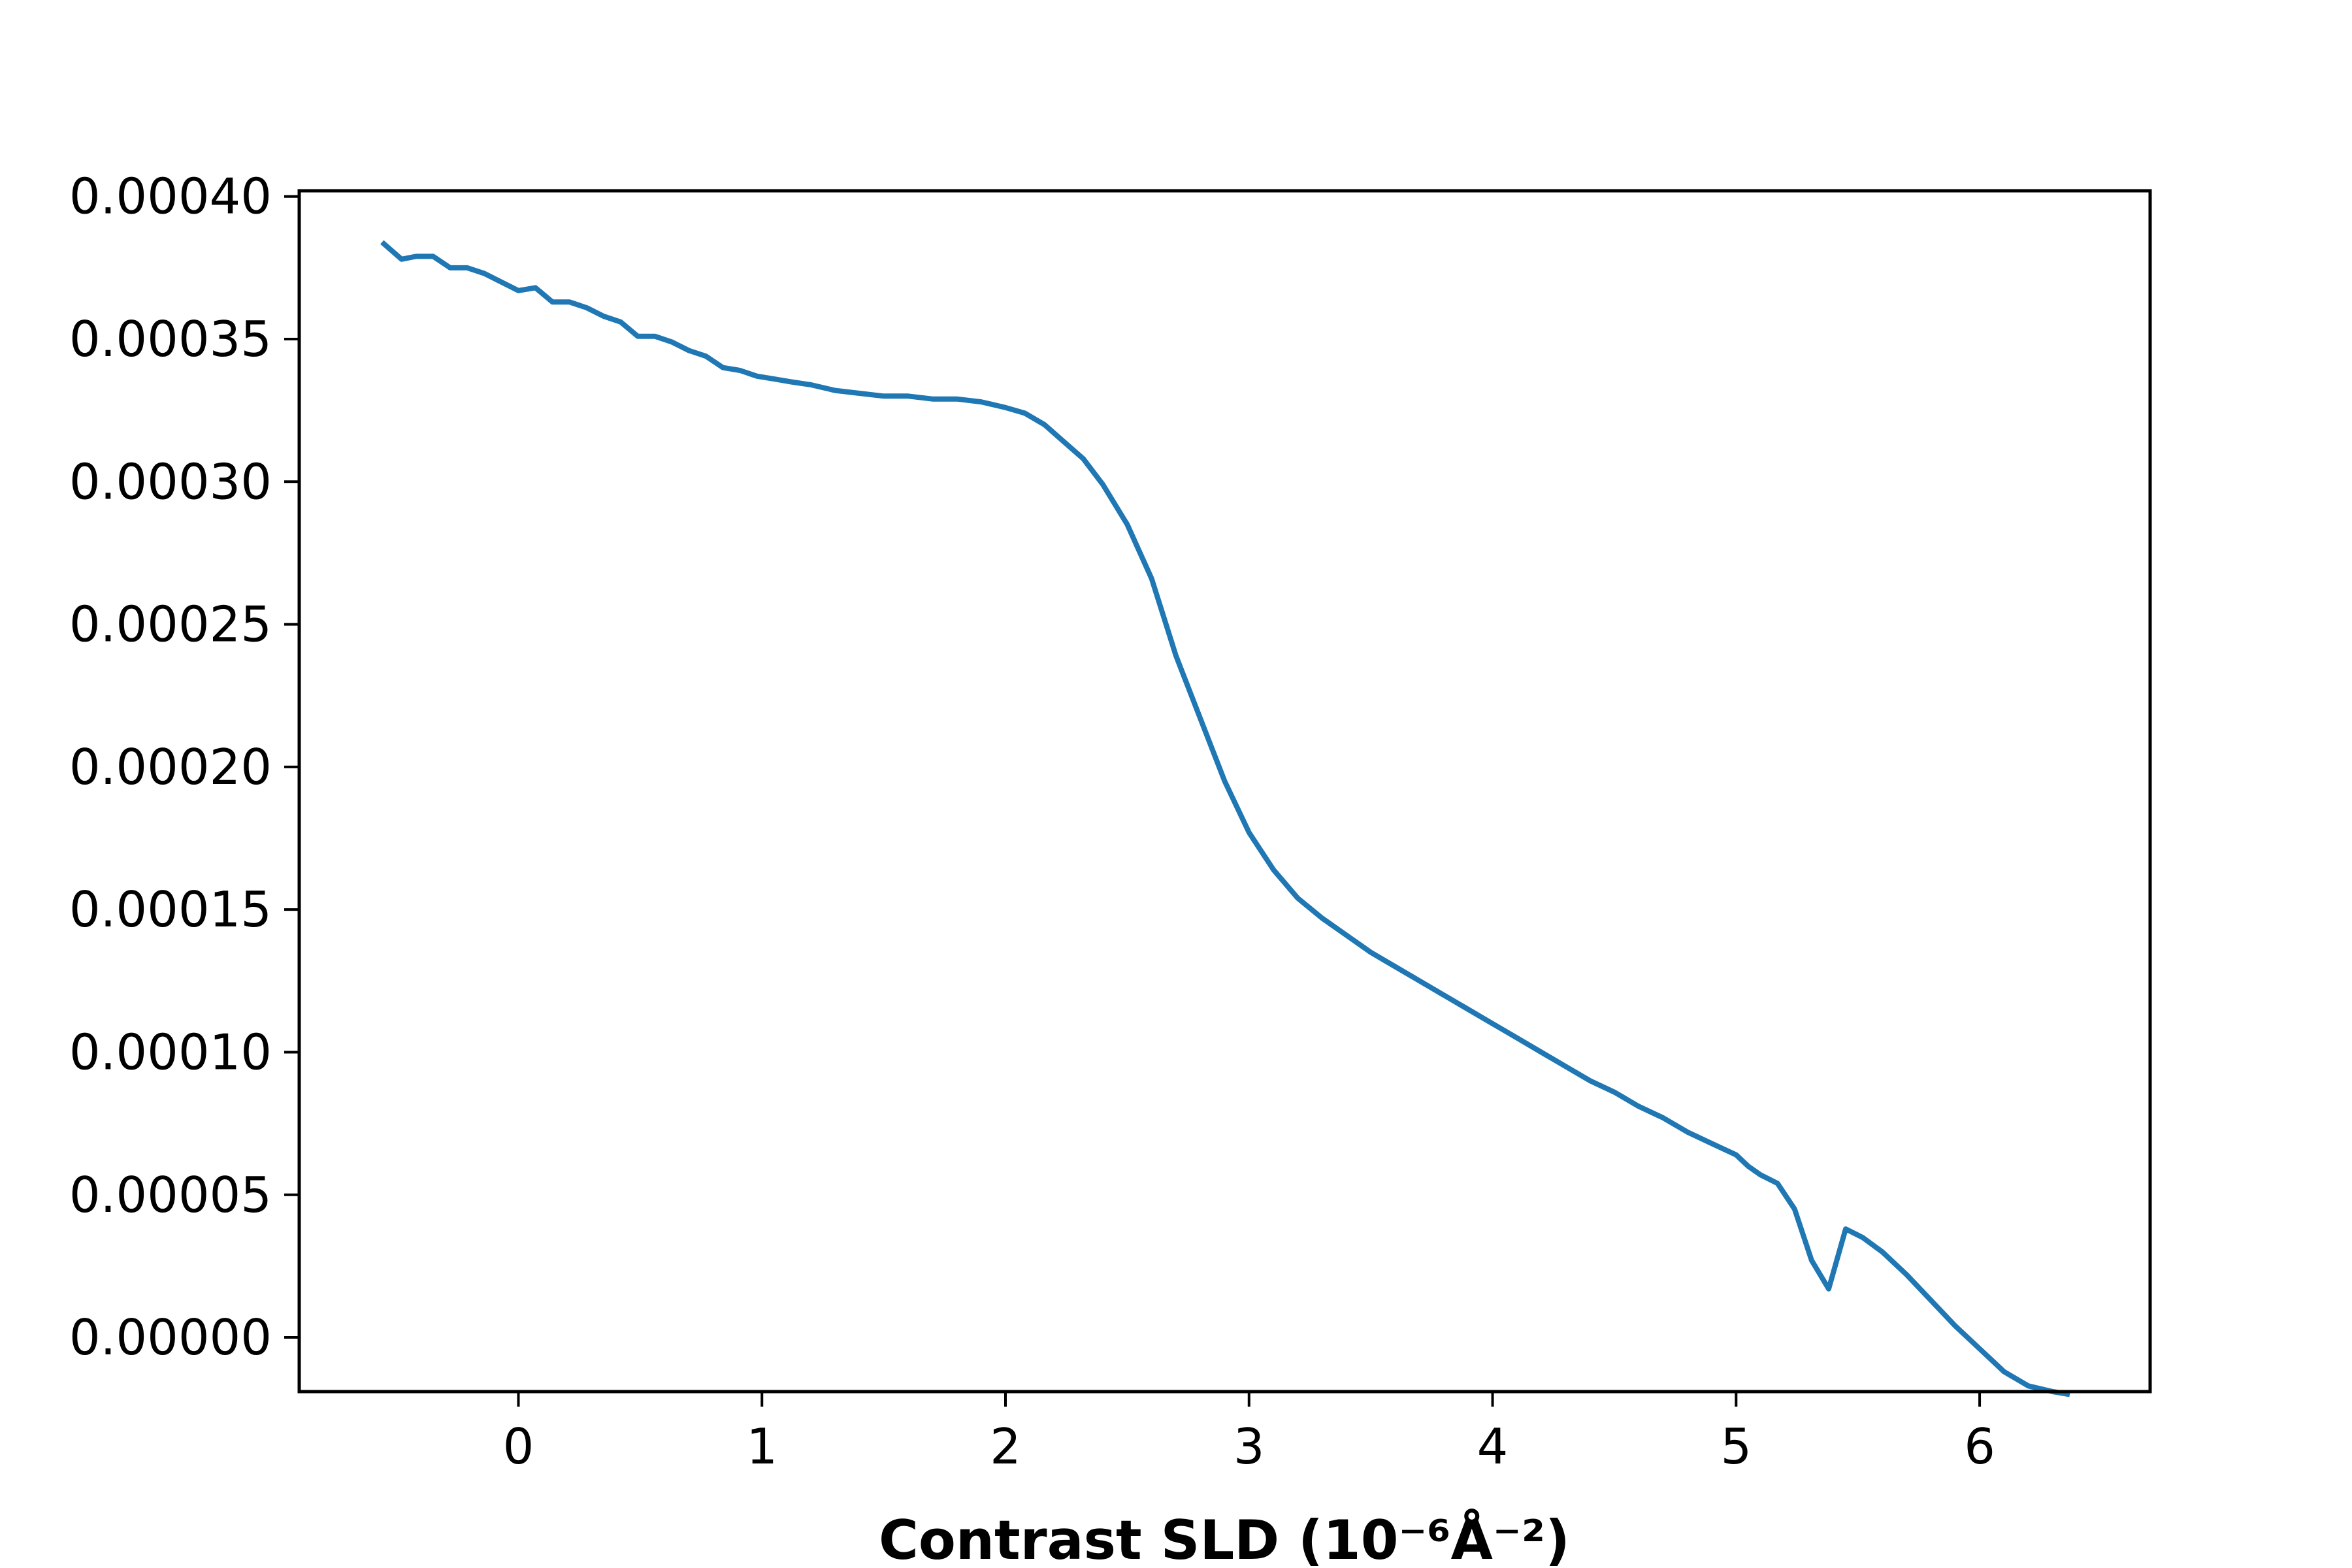 This screenshot has width=2352, height=1568. I want to click on y-tick-label: 0.00015, so click(170, 909).